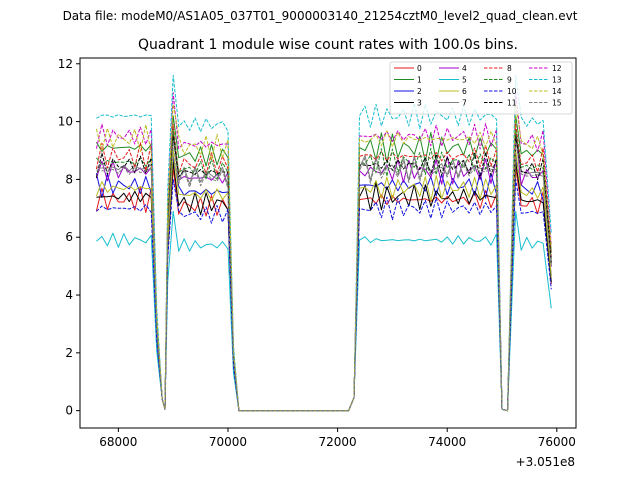 Image resolution: width=640 pixels, height=480 pixels. Describe the element at coordinates (557, 80) in the screenshot. I see `legend-label: 13` at that location.